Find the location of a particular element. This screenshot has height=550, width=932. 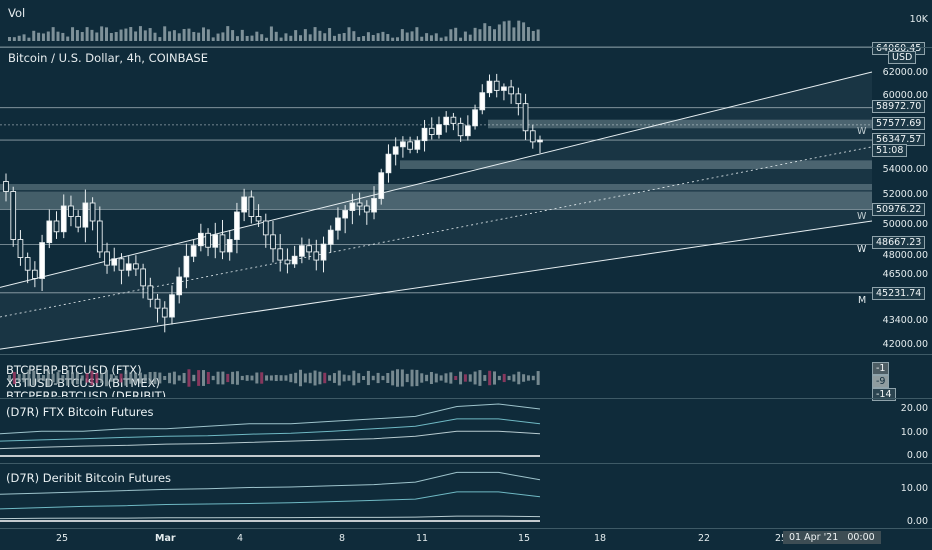

axis-tick: 50000.00 is located at coordinates (905, 224).